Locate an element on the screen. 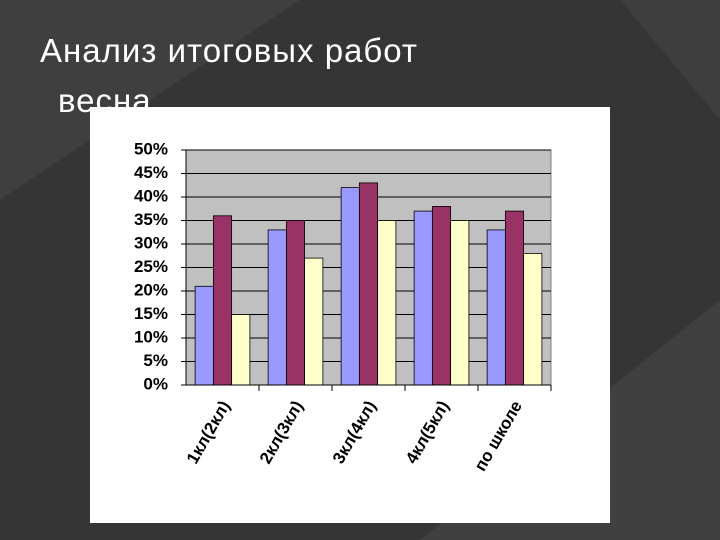 Image resolution: width=720 pixels, height=540 pixels. y-tick-label: 45% is located at coordinates (151, 172).